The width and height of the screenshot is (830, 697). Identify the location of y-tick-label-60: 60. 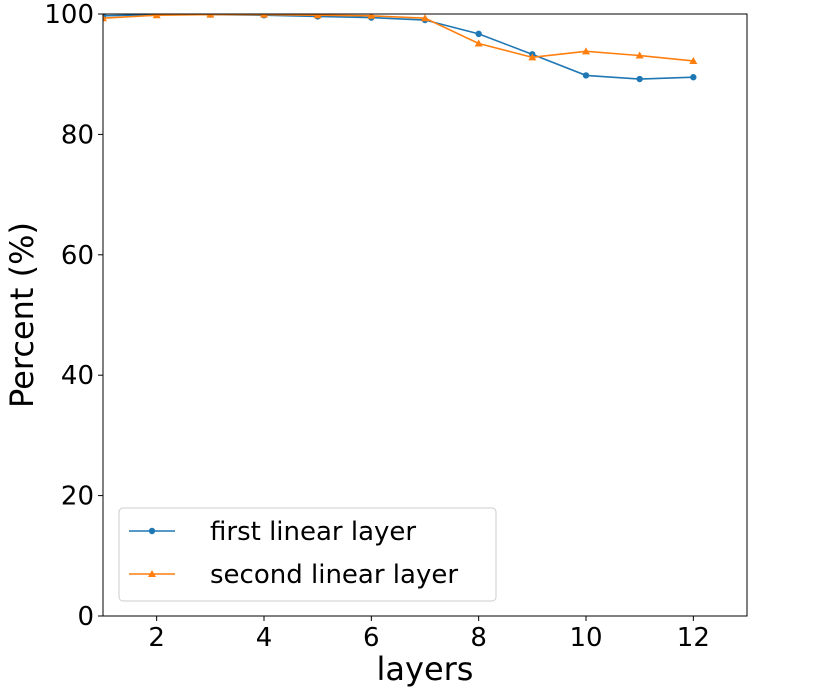
(77, 256).